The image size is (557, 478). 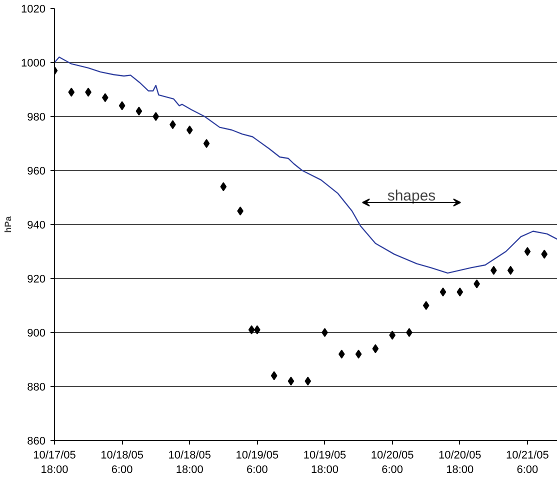 What do you see at coordinates (411, 196) in the screenshot?
I see `annotation: shapes` at bounding box center [411, 196].